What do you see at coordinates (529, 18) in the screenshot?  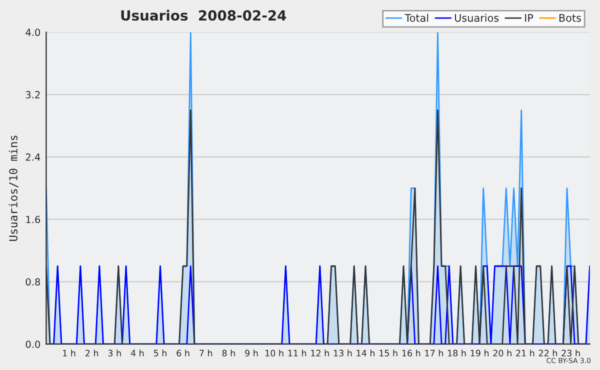 I see `legend-label: IP` at bounding box center [529, 18].